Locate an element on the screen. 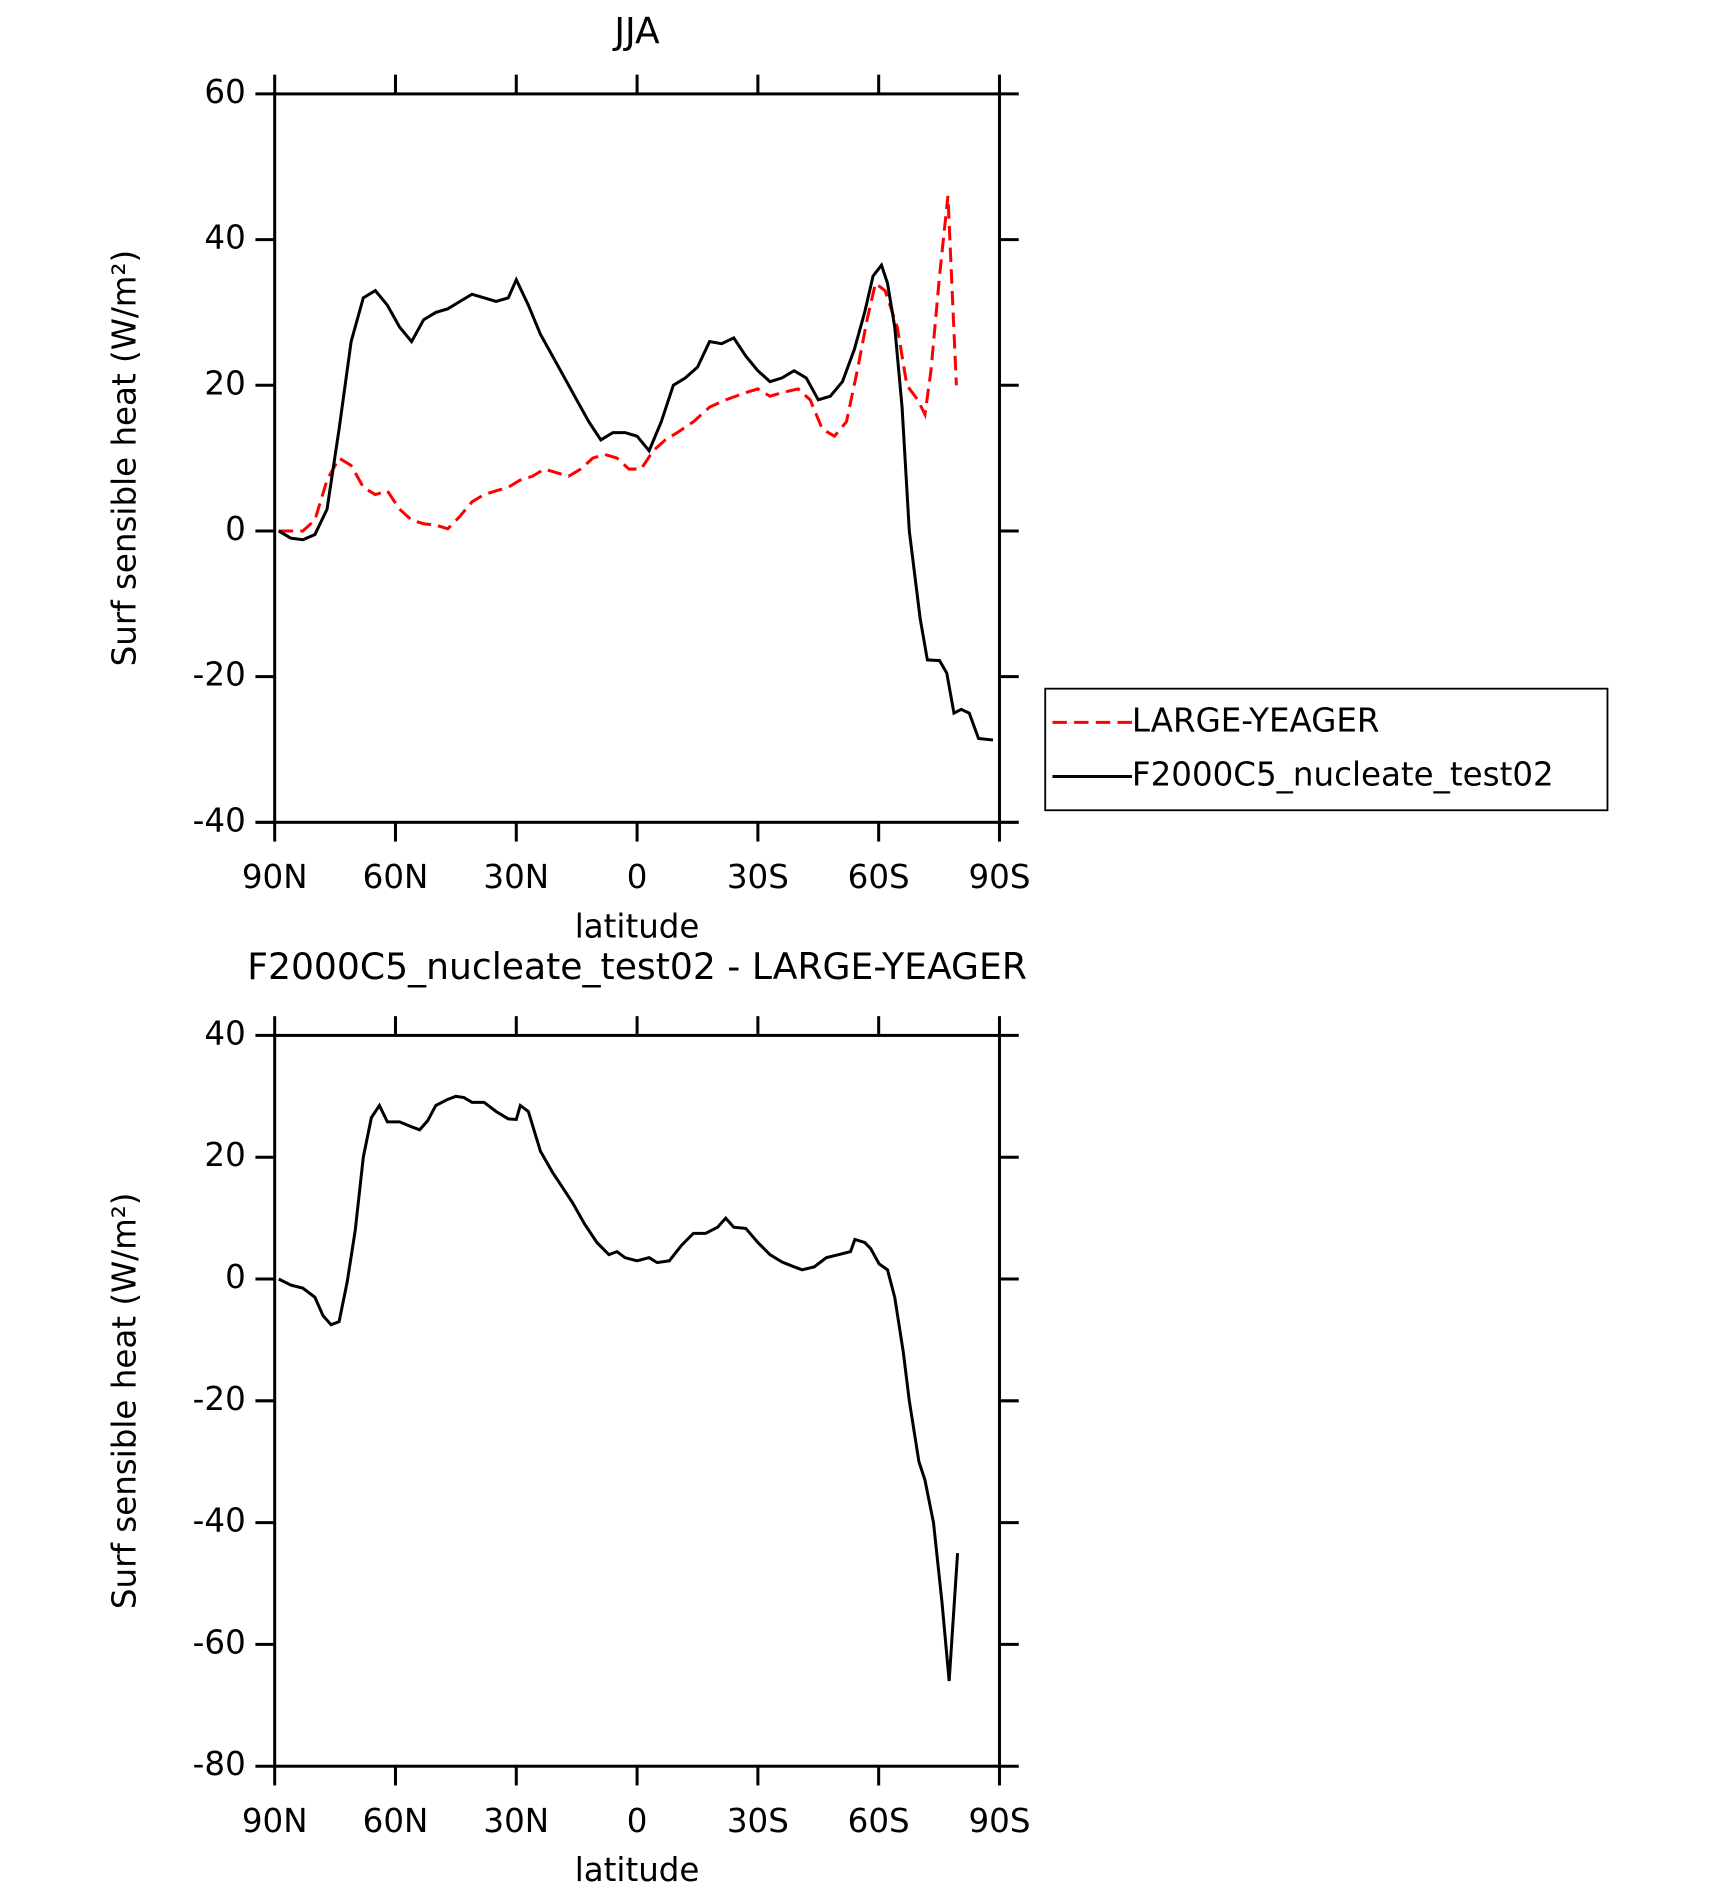 The width and height of the screenshot is (1710, 1883). y-tick-label: -60 is located at coordinates (219, 1642).